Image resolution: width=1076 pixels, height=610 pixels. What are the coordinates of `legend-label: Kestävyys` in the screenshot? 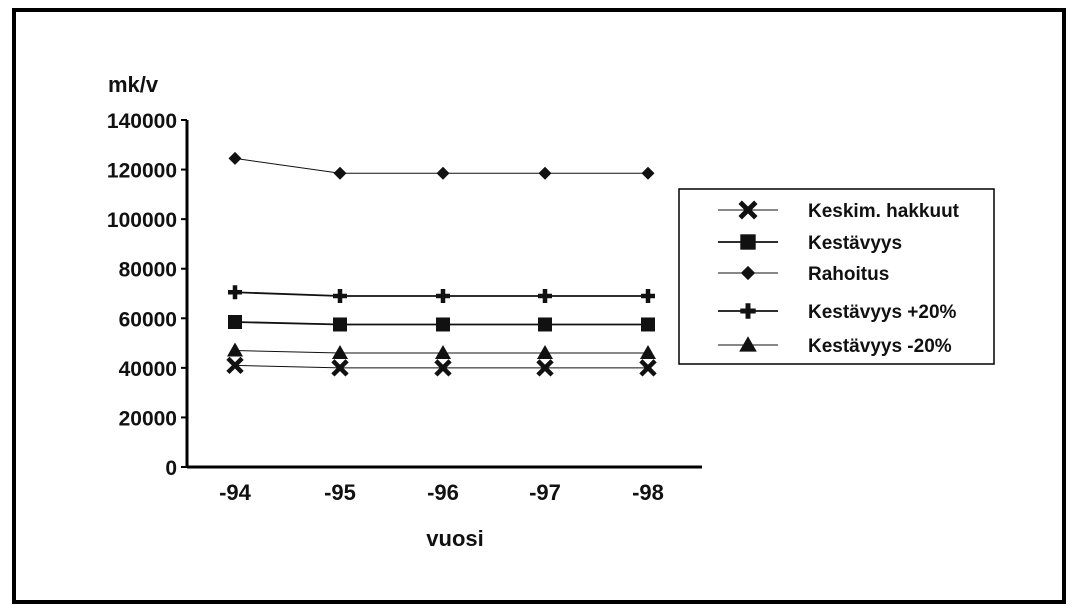 It's located at (855, 243).